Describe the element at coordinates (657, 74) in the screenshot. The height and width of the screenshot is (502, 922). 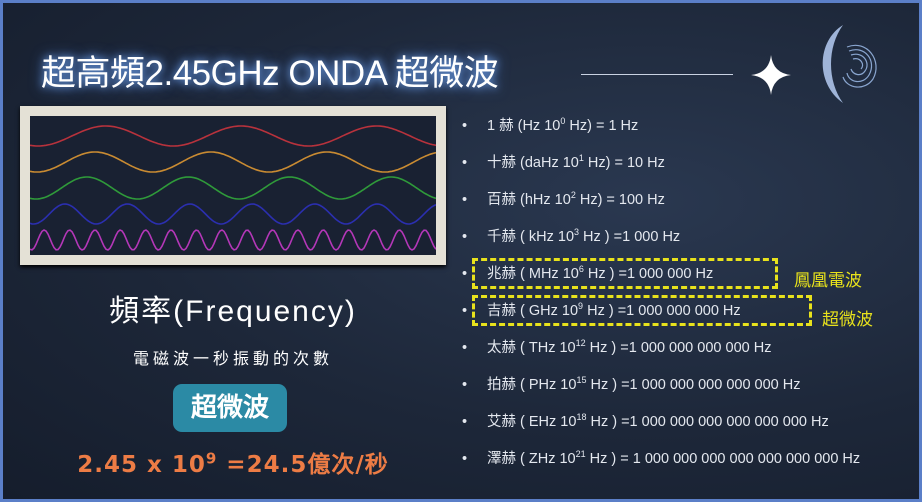
I see `title-divider` at that location.